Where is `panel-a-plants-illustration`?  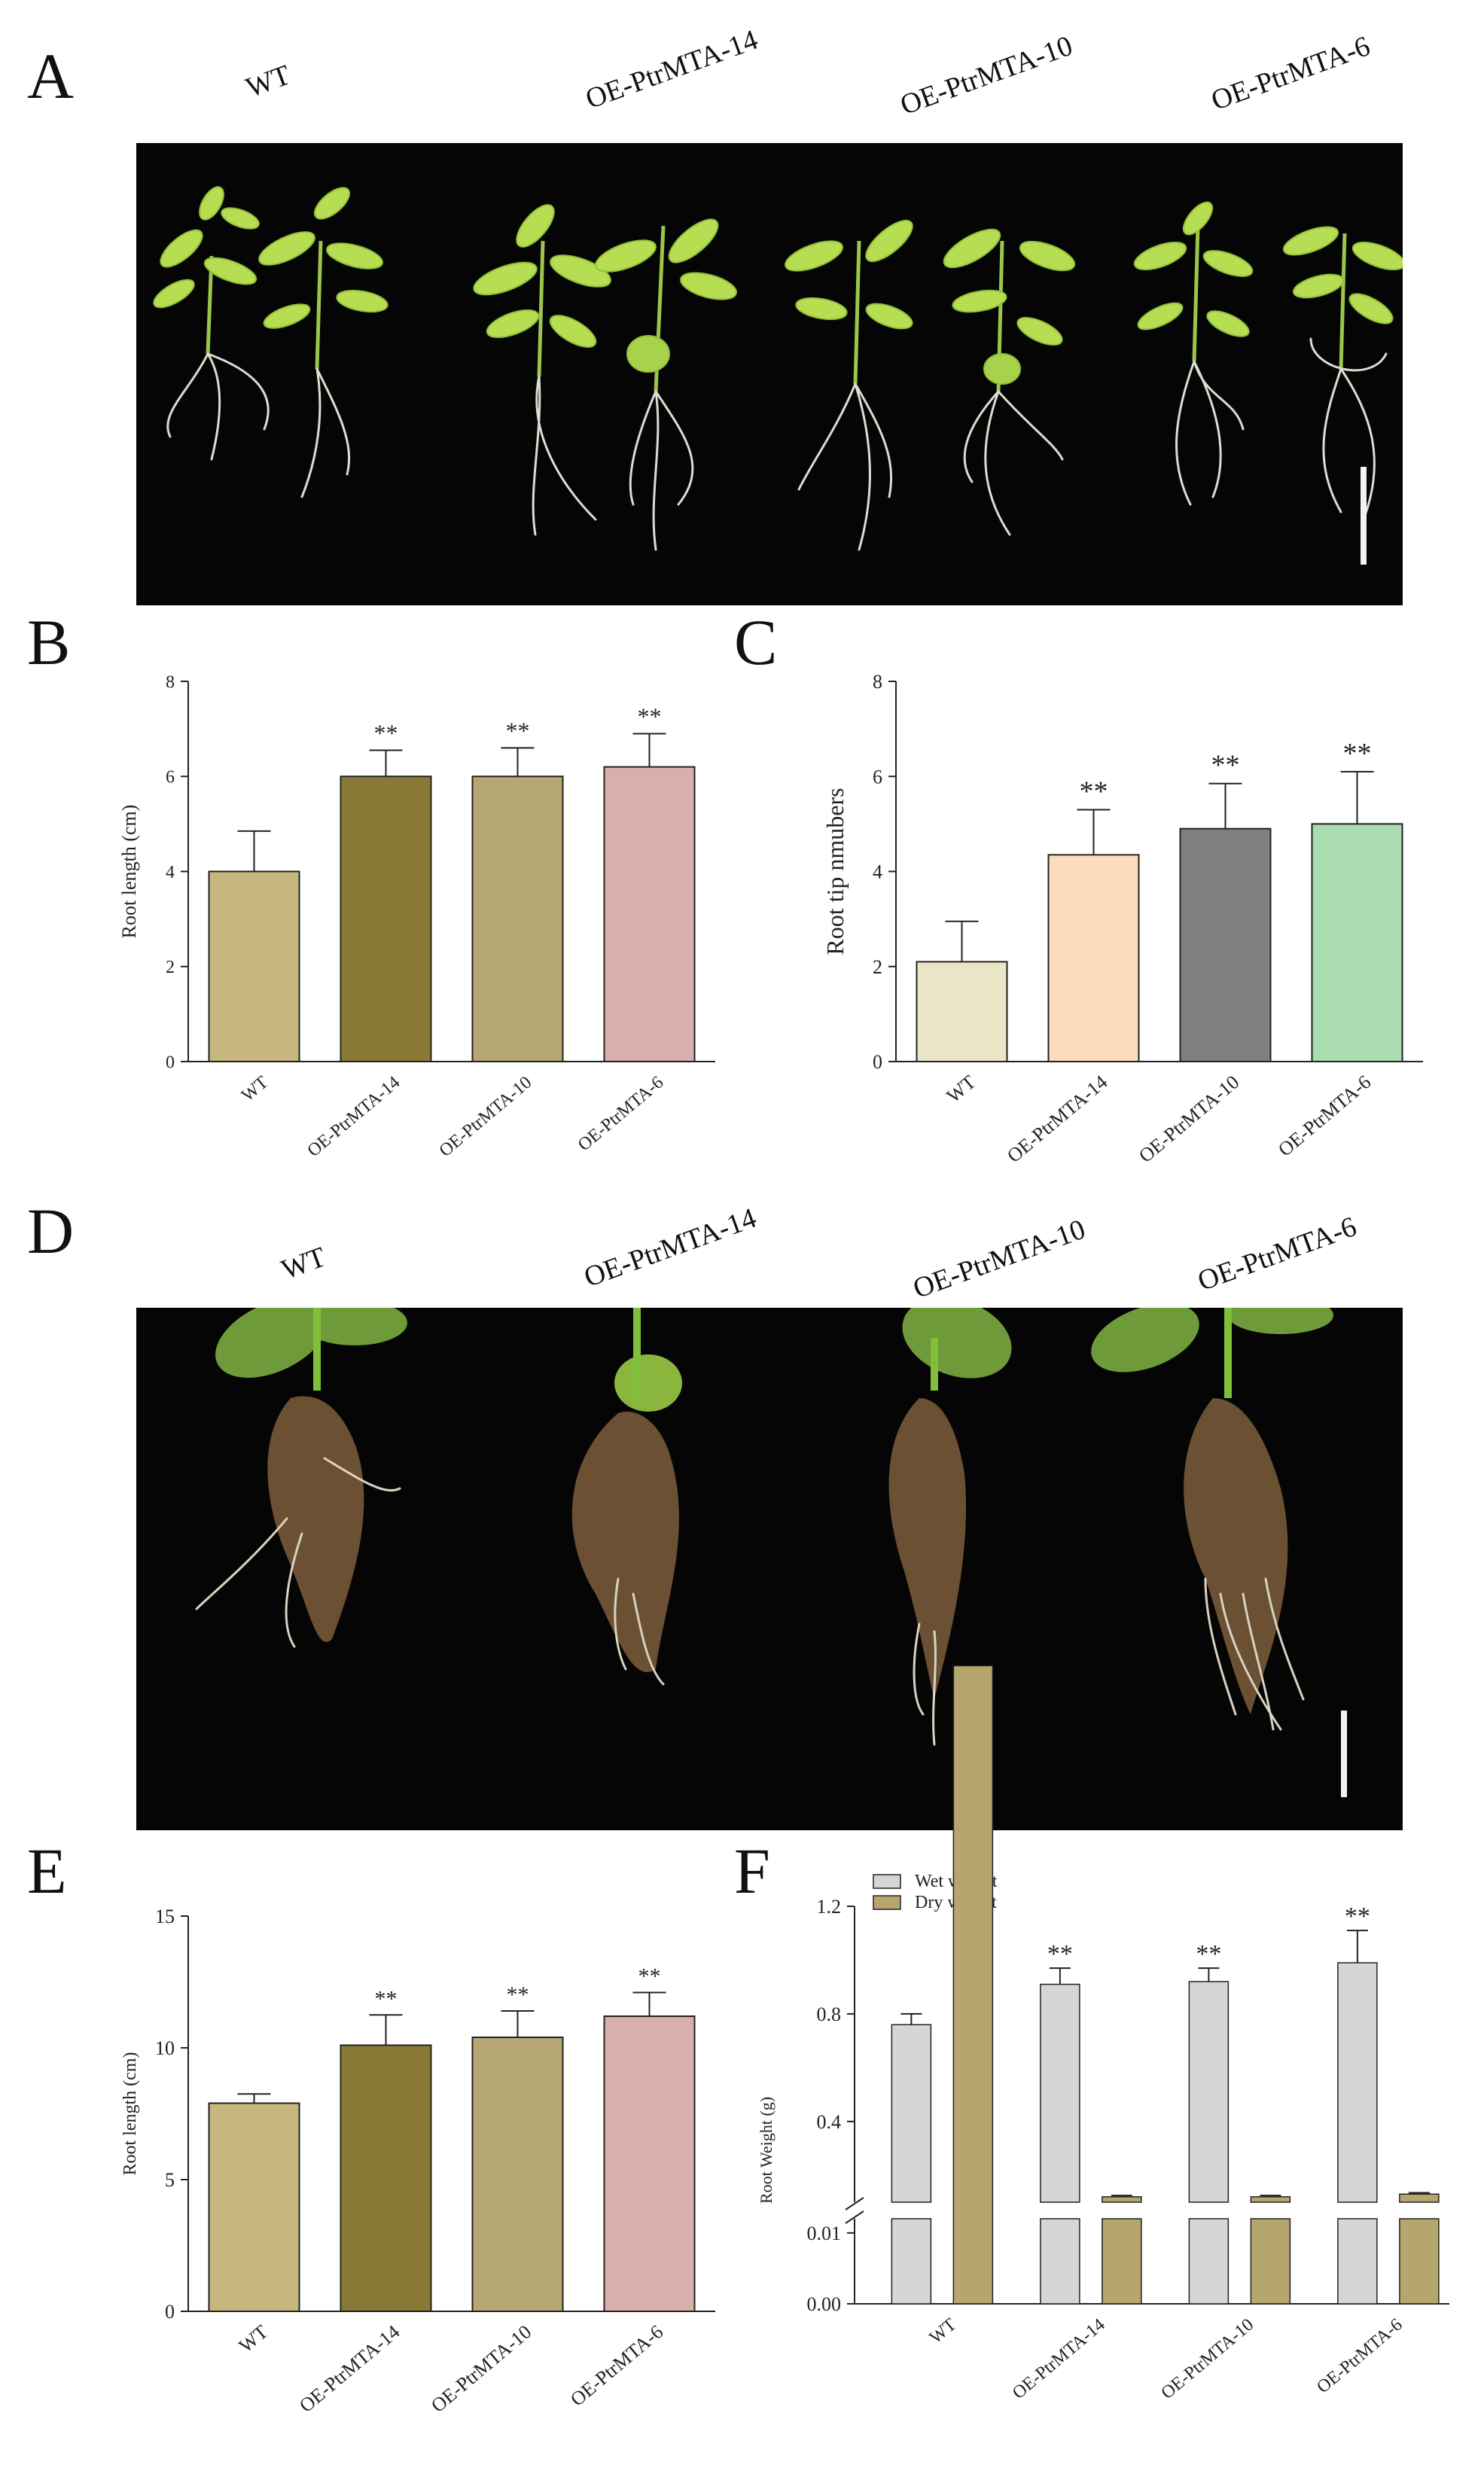
panel-a-plants-illustration is located at coordinates (778, 375).